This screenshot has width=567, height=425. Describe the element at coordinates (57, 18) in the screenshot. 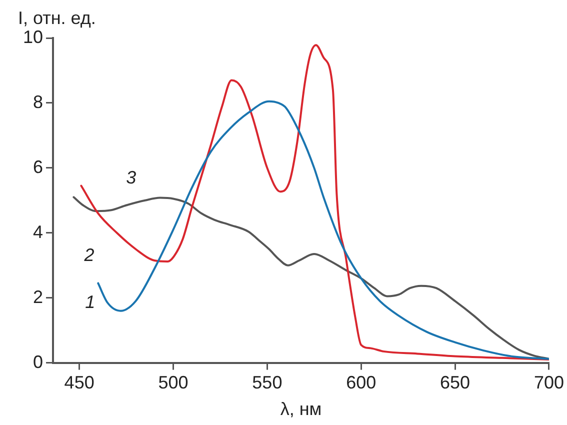

I see `y-axis-title: I, отн. ед.` at that location.